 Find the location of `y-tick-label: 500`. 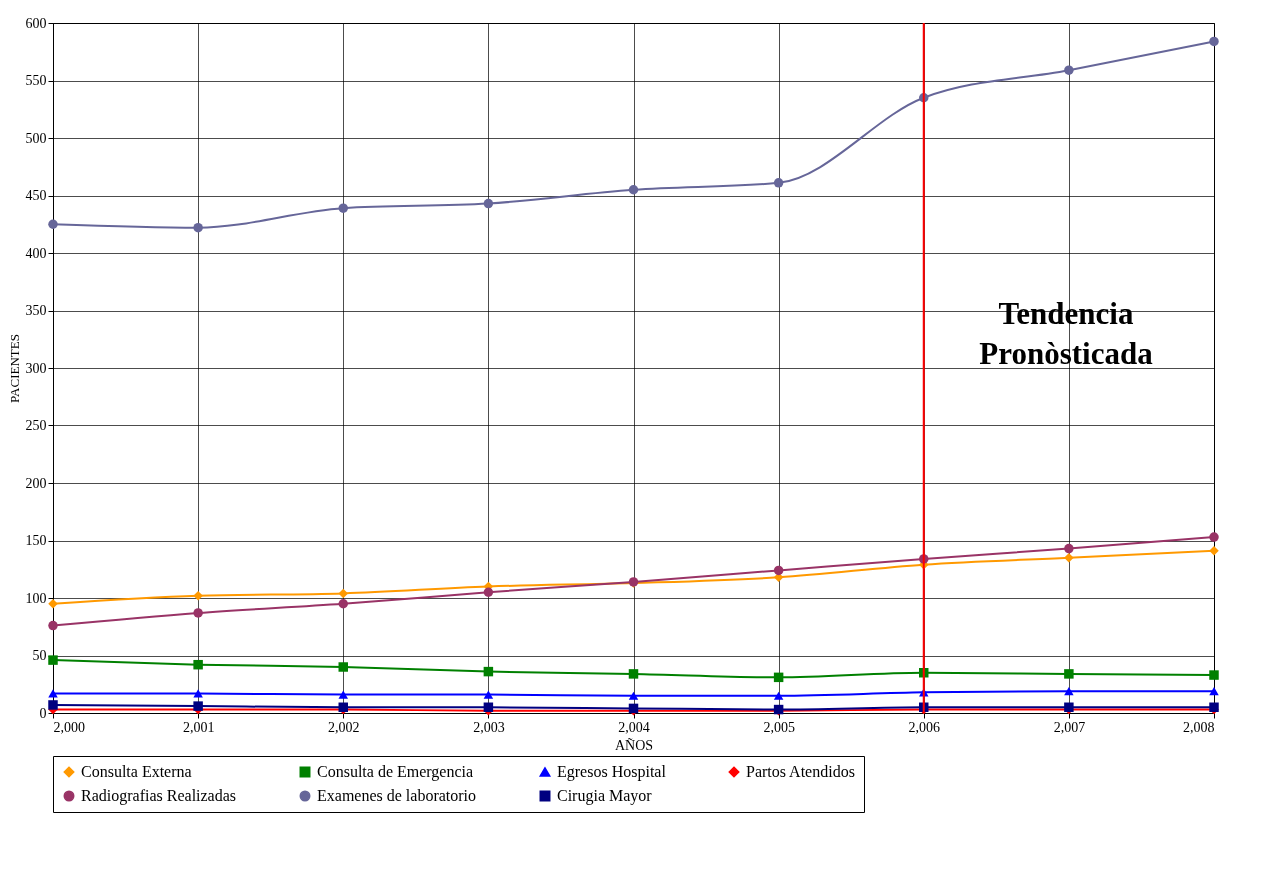

y-tick-label: 500 is located at coordinates (36, 138).